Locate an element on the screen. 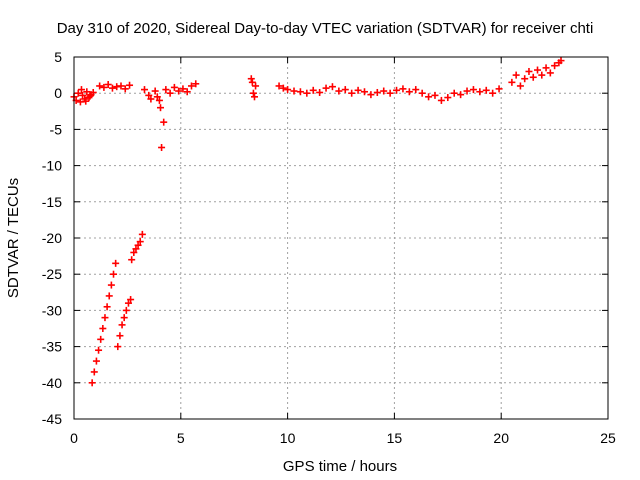  y-tick-label: -5 is located at coordinates (56, 129).